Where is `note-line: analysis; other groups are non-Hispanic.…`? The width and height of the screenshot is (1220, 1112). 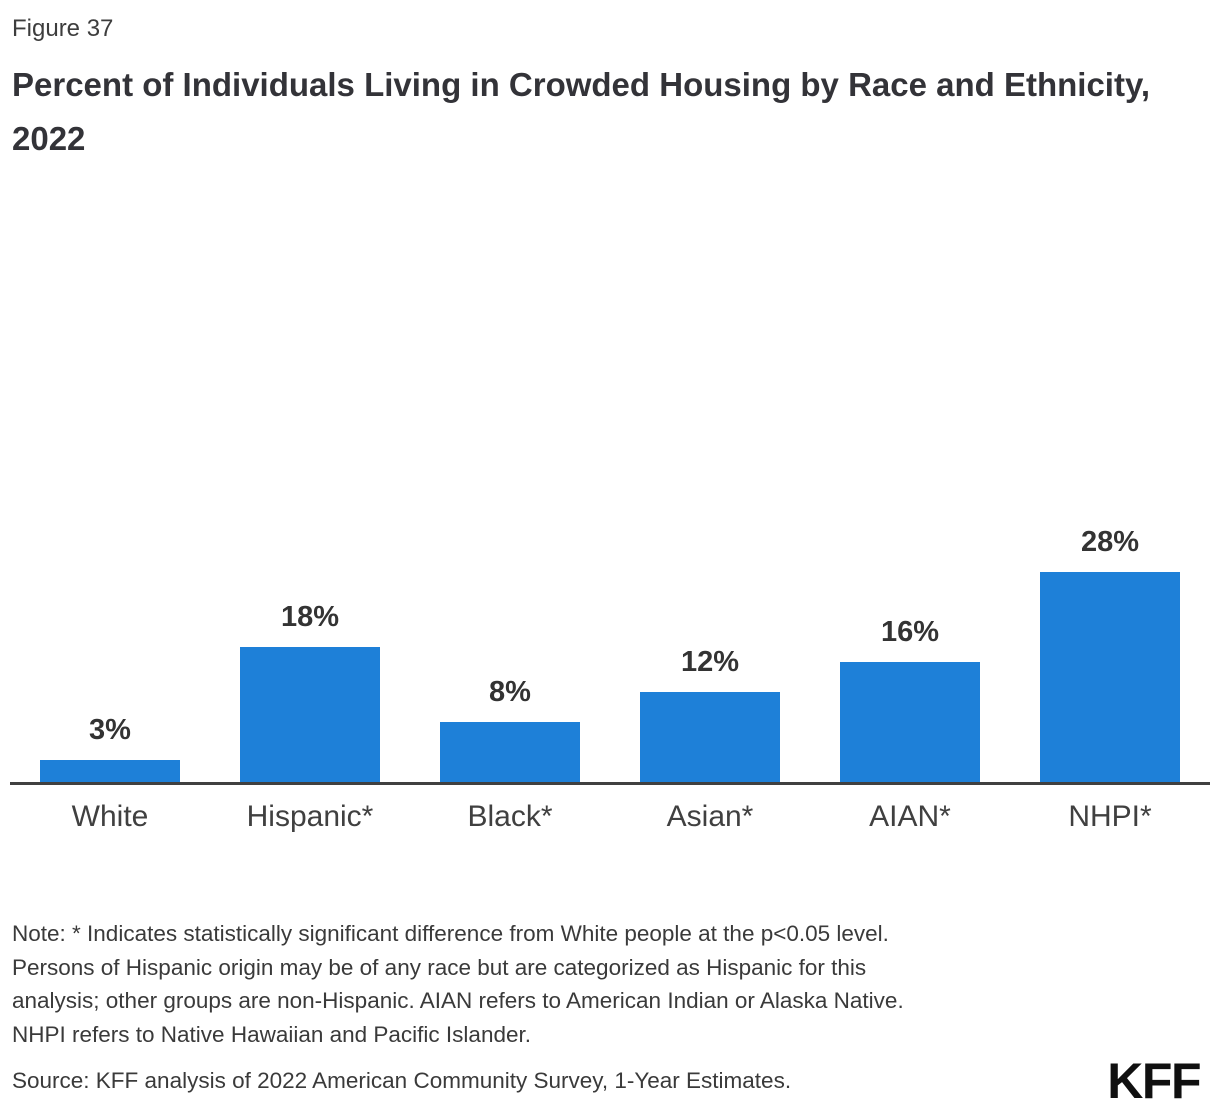
note-line: analysis; other groups are non-Hispanic.… is located at coordinates (458, 1000).